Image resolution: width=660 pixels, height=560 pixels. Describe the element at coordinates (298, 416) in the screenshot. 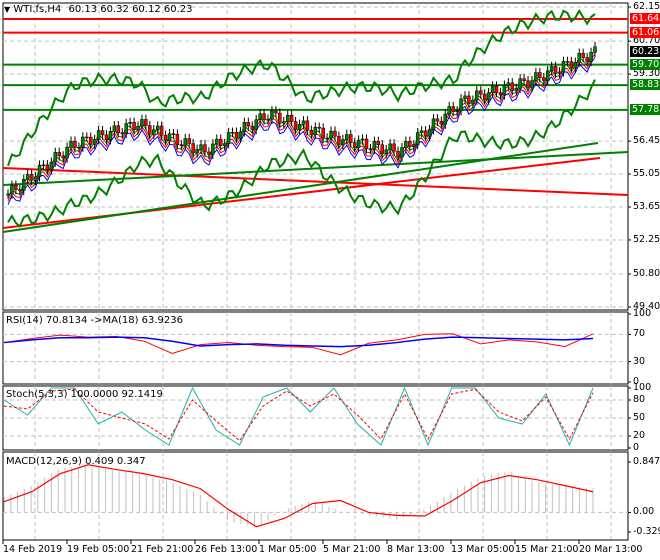

I see `stoch-series` at that location.